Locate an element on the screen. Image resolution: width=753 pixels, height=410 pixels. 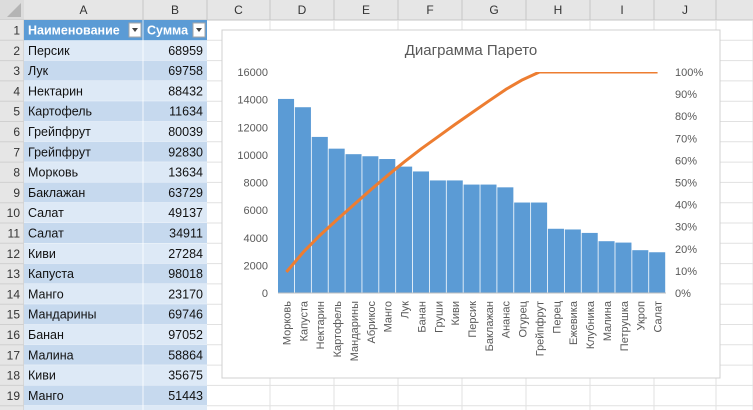
cell-sum: 27284 is located at coordinates (185, 254).